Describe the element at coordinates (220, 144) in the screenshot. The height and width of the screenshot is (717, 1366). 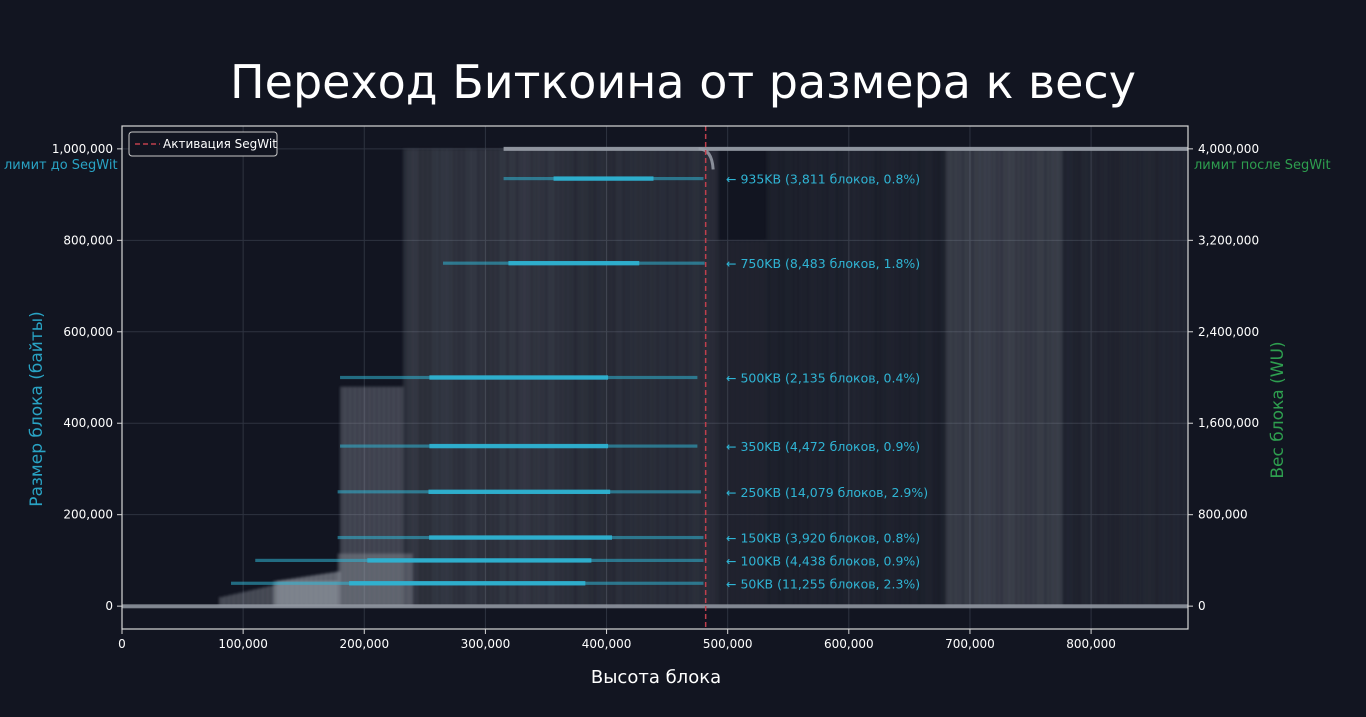
I see `legend-label: Активация SegWit` at that location.